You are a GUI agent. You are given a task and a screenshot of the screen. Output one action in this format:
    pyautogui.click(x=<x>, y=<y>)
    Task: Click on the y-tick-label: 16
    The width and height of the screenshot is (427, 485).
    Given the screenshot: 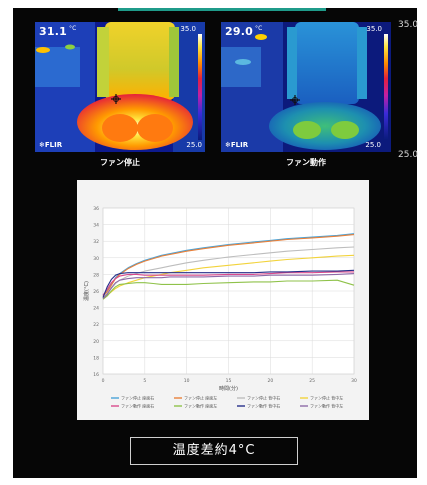 What is the action you would take?
    pyautogui.click(x=96, y=375)
    